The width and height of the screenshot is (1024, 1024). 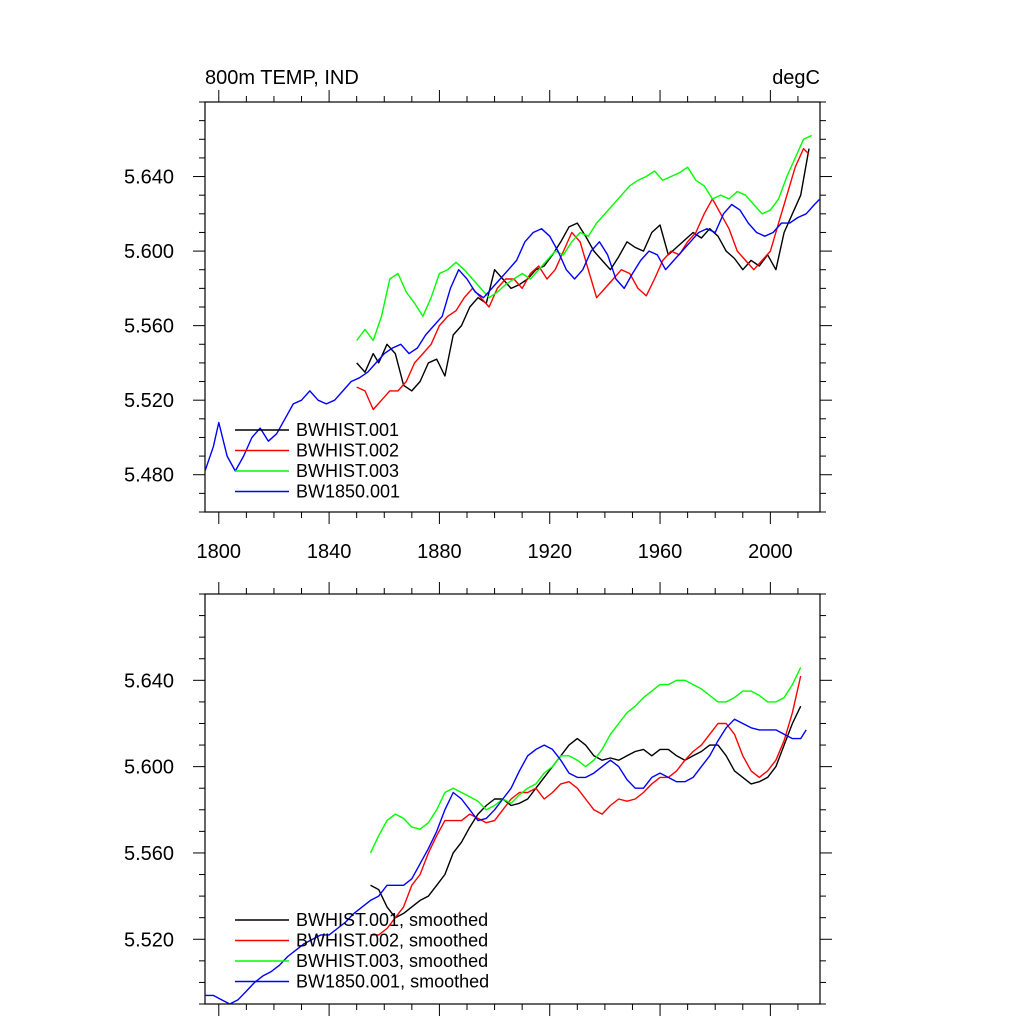 What do you see at coordinates (660, 552) in the screenshot?
I see `x-tick-label: 1960` at bounding box center [660, 552].